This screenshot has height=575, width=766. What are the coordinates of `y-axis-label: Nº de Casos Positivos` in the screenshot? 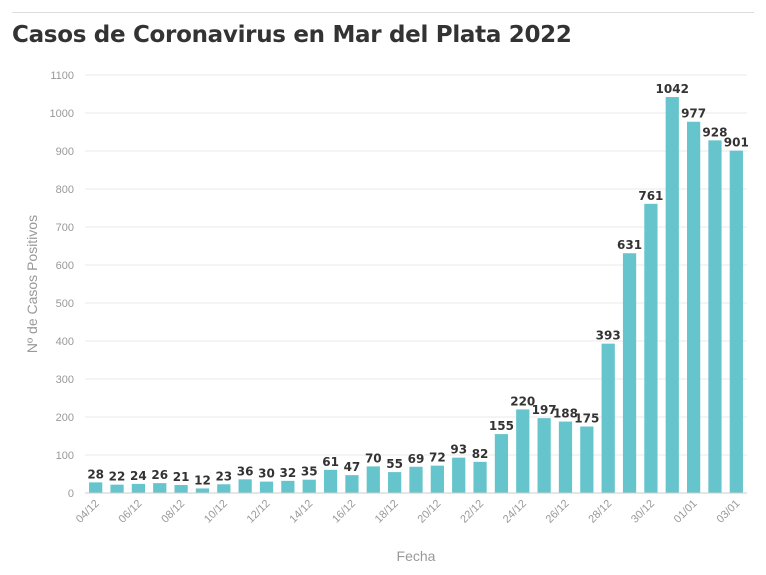 It's located at (32, 284).